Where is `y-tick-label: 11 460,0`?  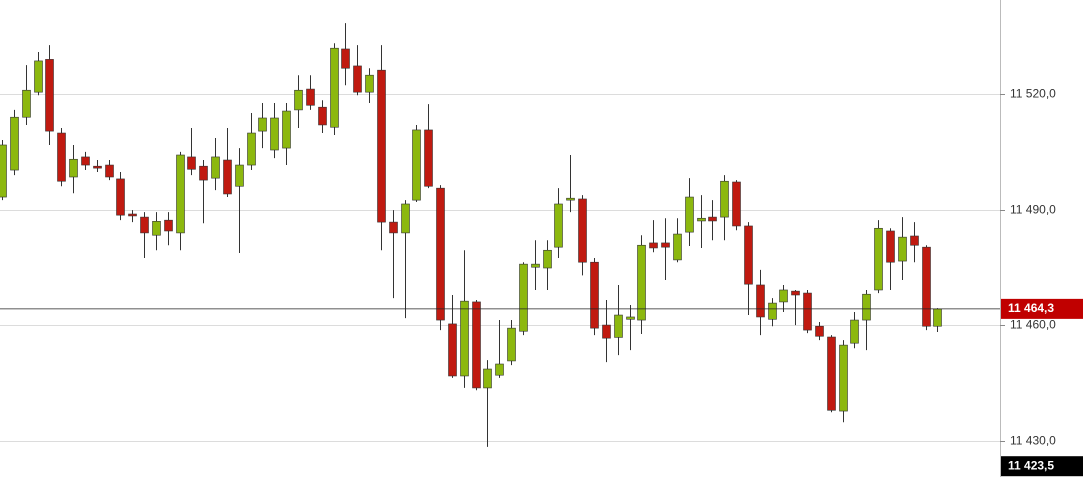 y-tick-label: 11 460,0 is located at coordinates (1033, 325).